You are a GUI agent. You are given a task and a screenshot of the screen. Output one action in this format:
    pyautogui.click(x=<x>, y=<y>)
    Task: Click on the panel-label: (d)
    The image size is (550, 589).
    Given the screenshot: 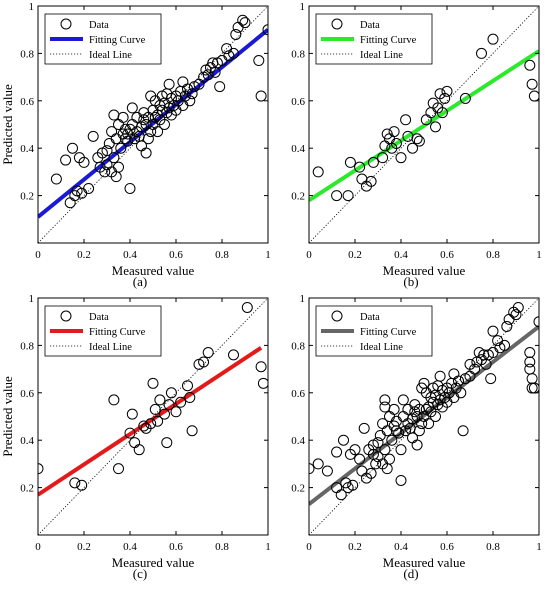 What is the action you would take?
    pyautogui.click(x=410, y=573)
    